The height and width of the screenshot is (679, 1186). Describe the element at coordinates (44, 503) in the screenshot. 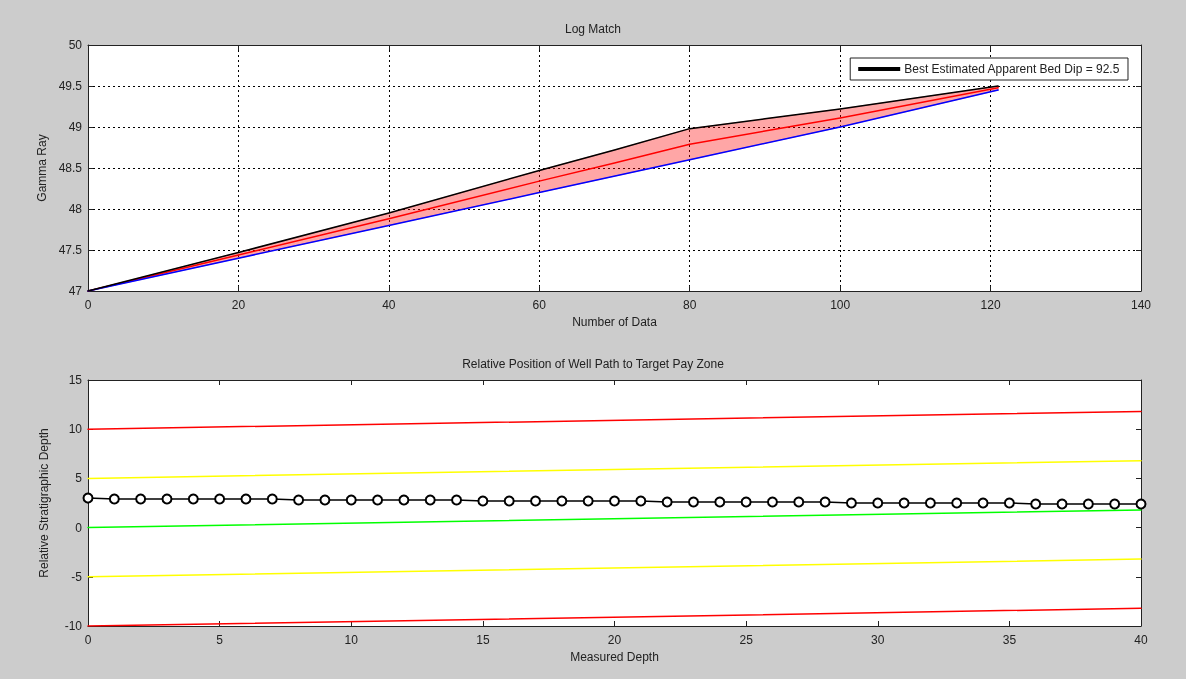

I see `y-axis-title: Relative Stratigraphic Depth` at that location.